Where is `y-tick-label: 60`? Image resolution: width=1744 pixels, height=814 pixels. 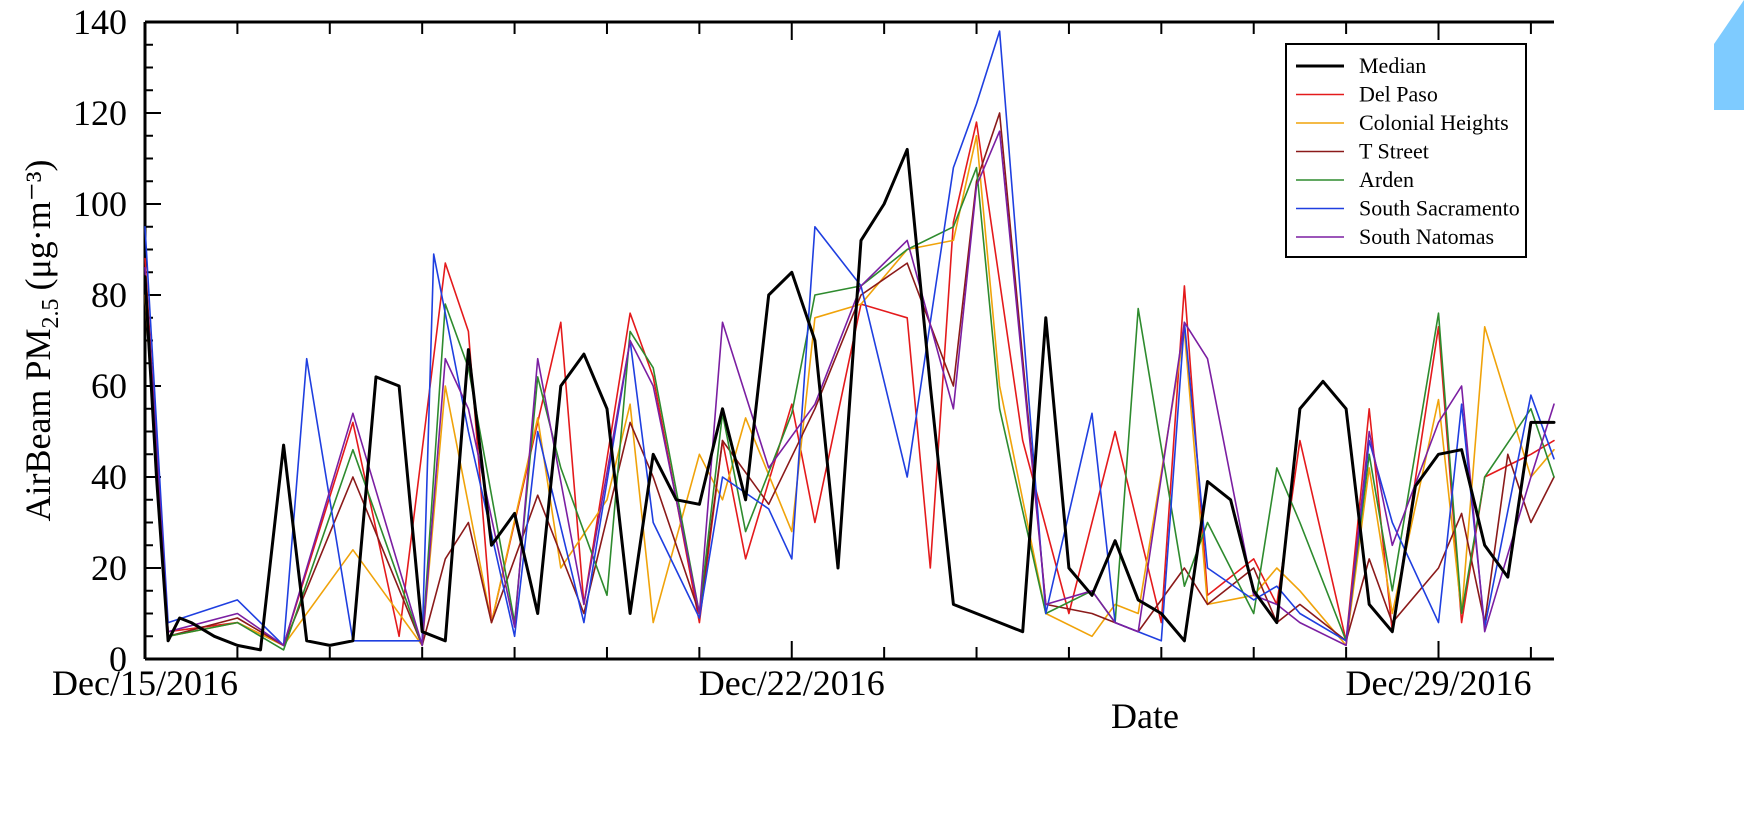
y-tick-label: 60 is located at coordinates (109, 386).